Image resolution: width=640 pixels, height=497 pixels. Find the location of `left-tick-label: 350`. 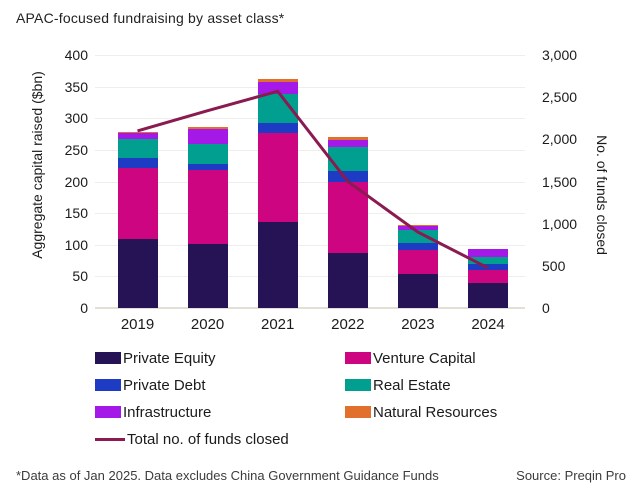

left-tick-label: 350 is located at coordinates (76, 86).